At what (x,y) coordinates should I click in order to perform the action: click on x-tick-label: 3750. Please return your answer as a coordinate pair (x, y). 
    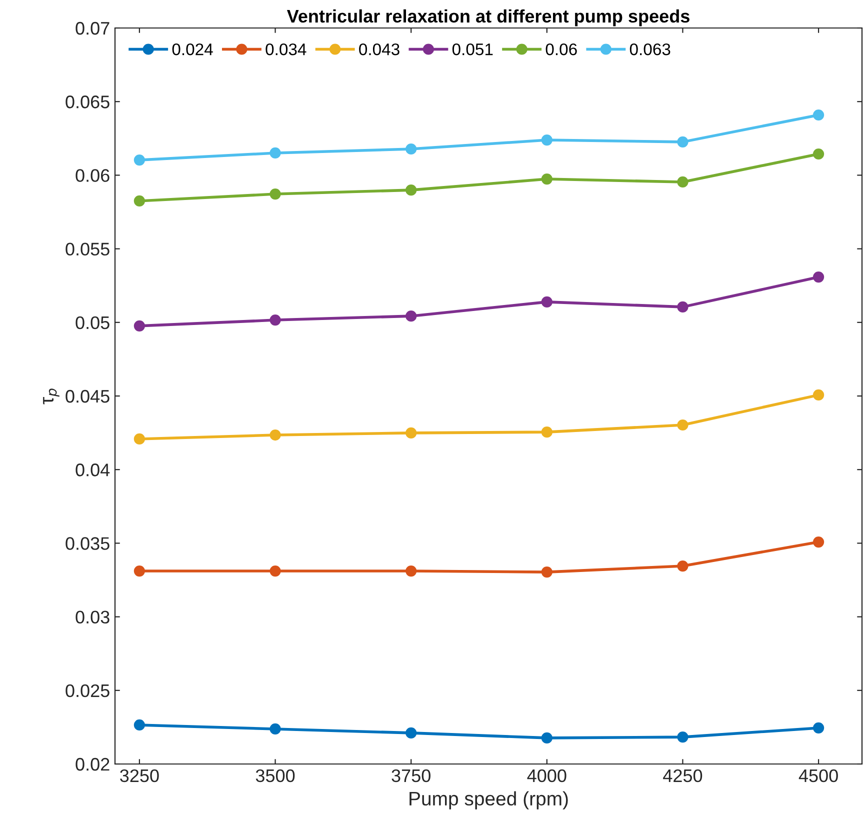
    Looking at the image, I should click on (411, 775).